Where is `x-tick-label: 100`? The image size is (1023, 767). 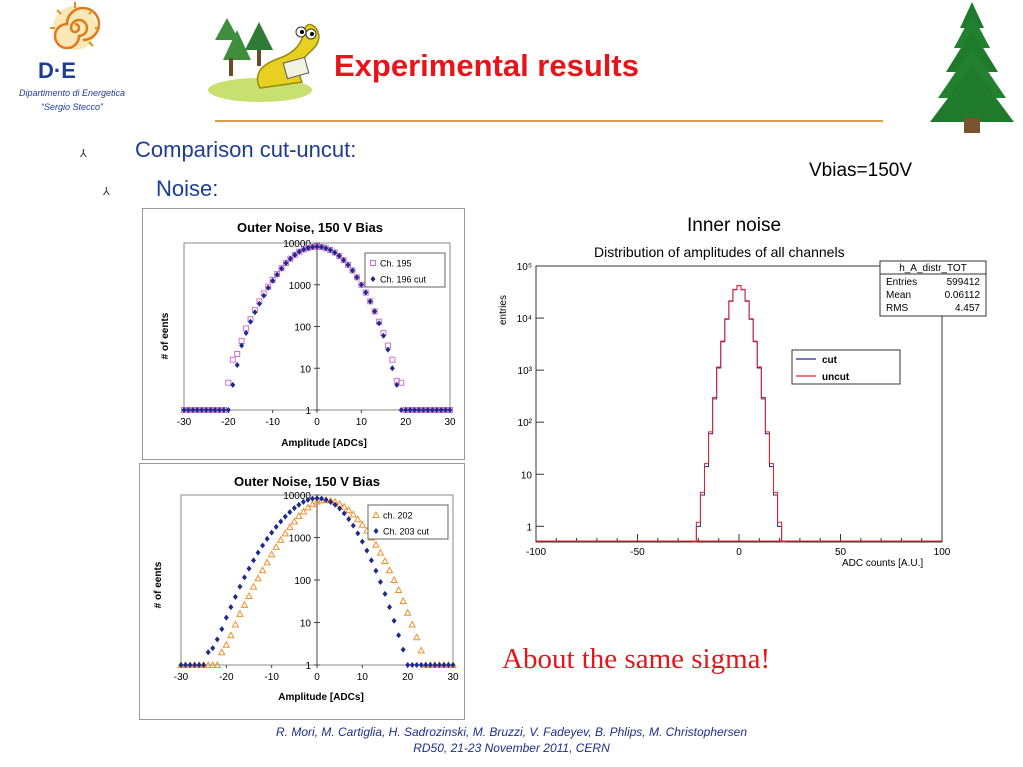 x-tick-label: 100 is located at coordinates (942, 552).